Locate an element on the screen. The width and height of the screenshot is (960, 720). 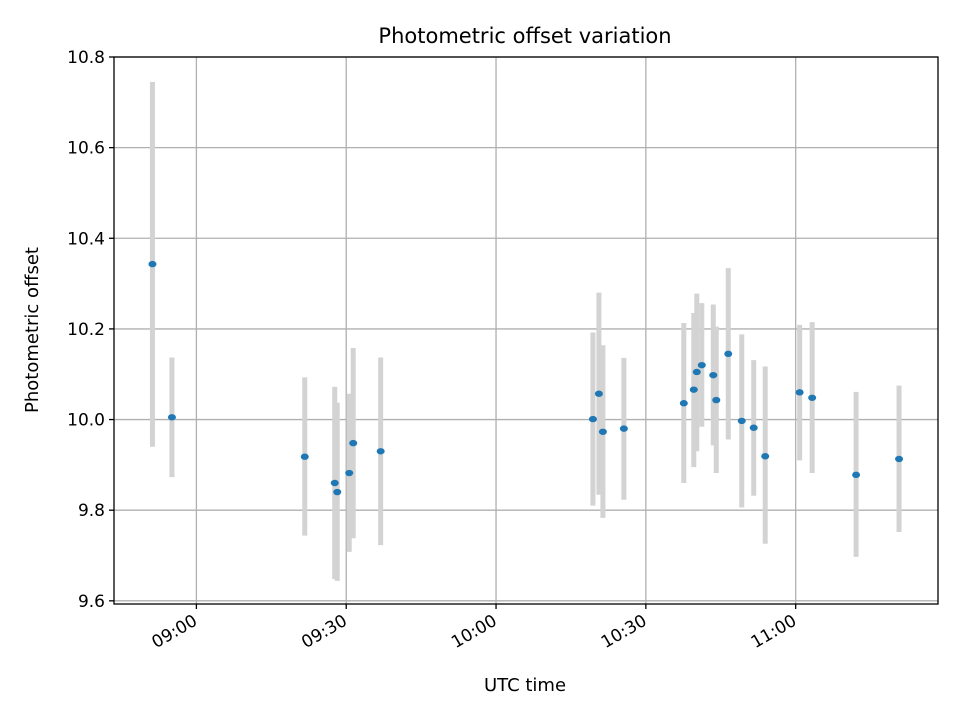
y-tick-label: 10.2 is located at coordinates (86, 330).